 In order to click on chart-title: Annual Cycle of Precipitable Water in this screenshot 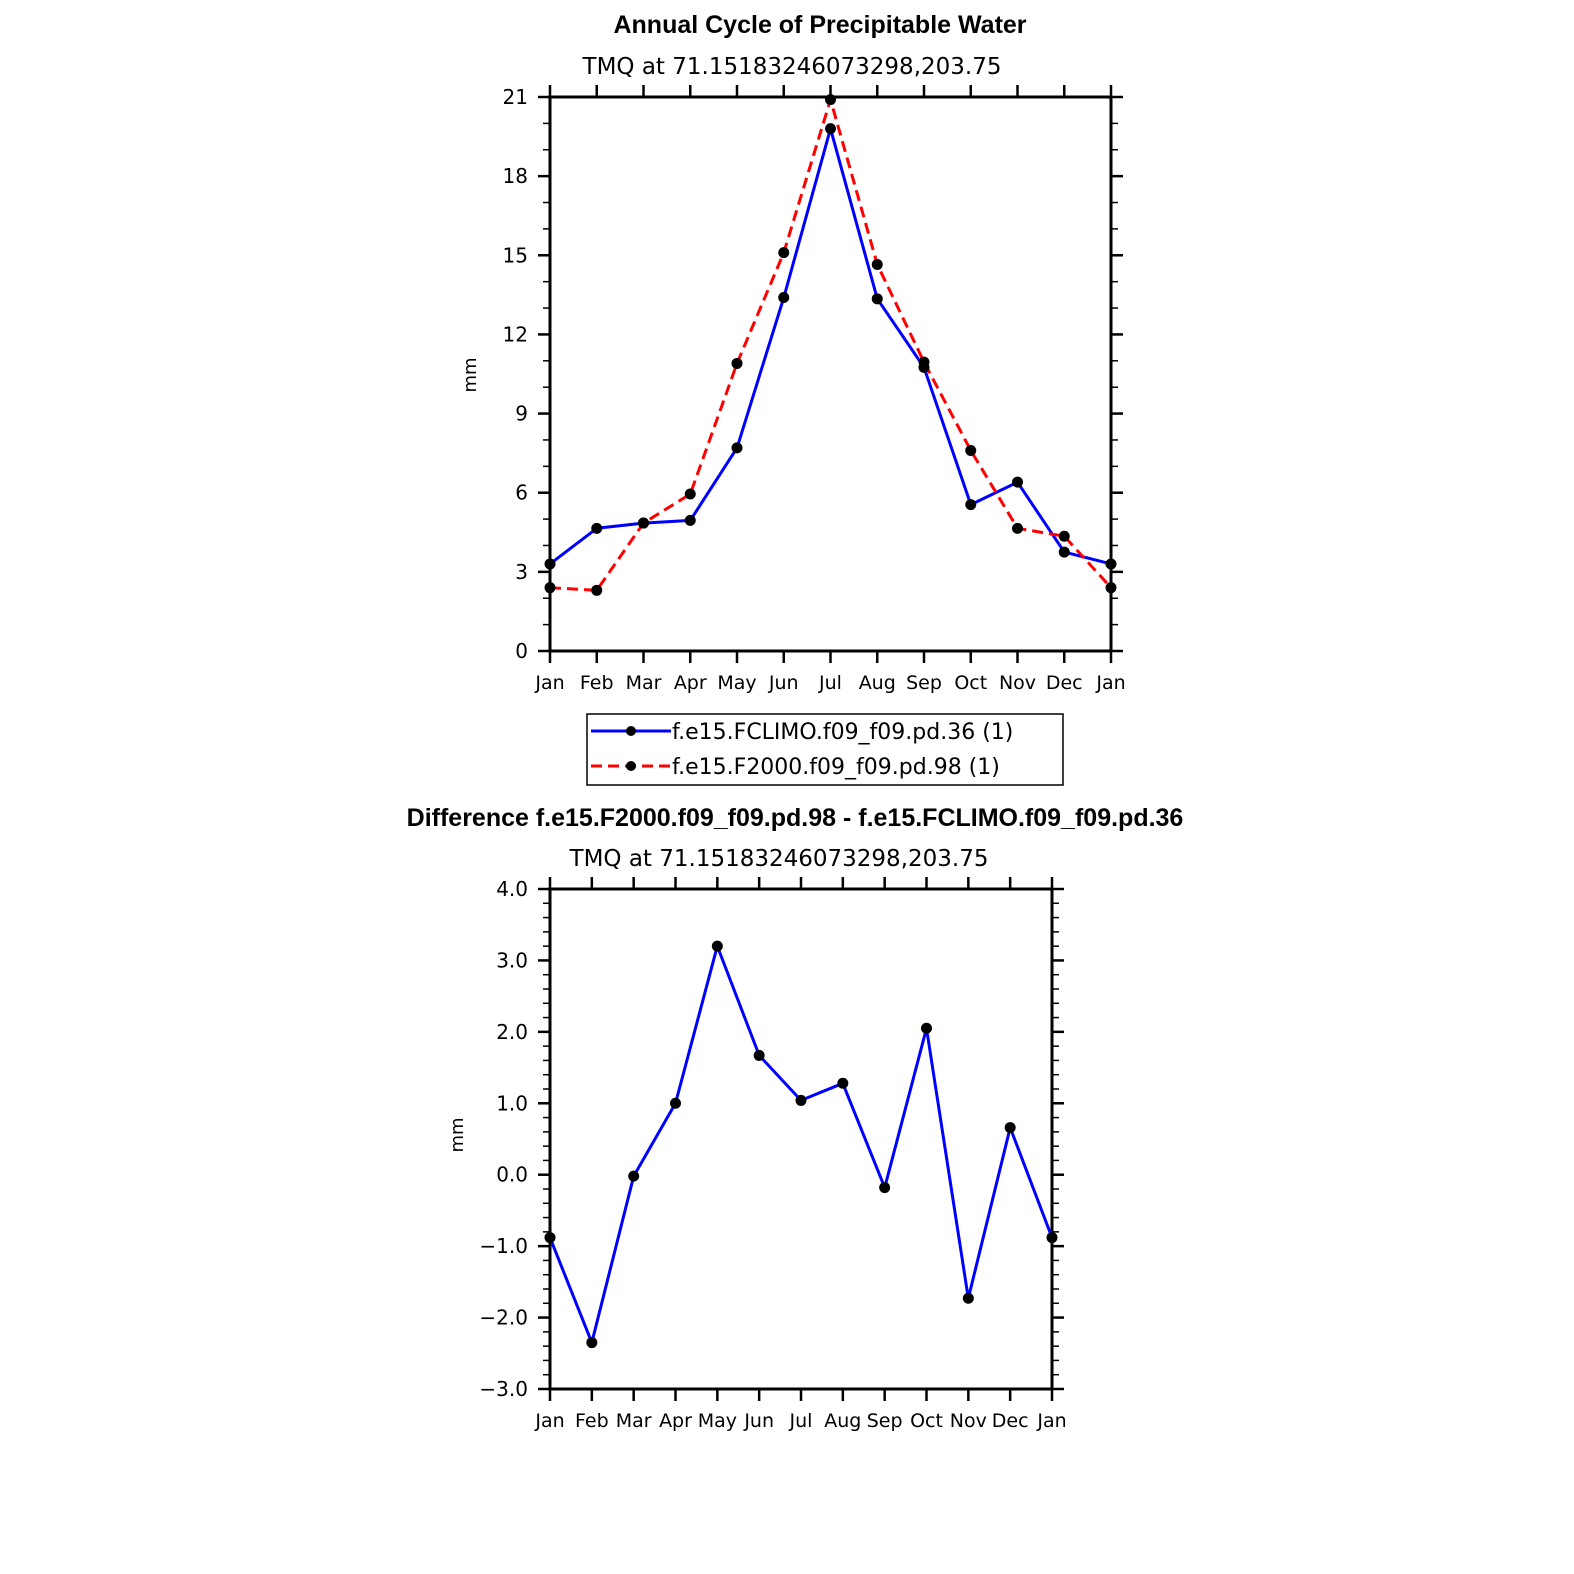, I will do `click(819, 25)`.